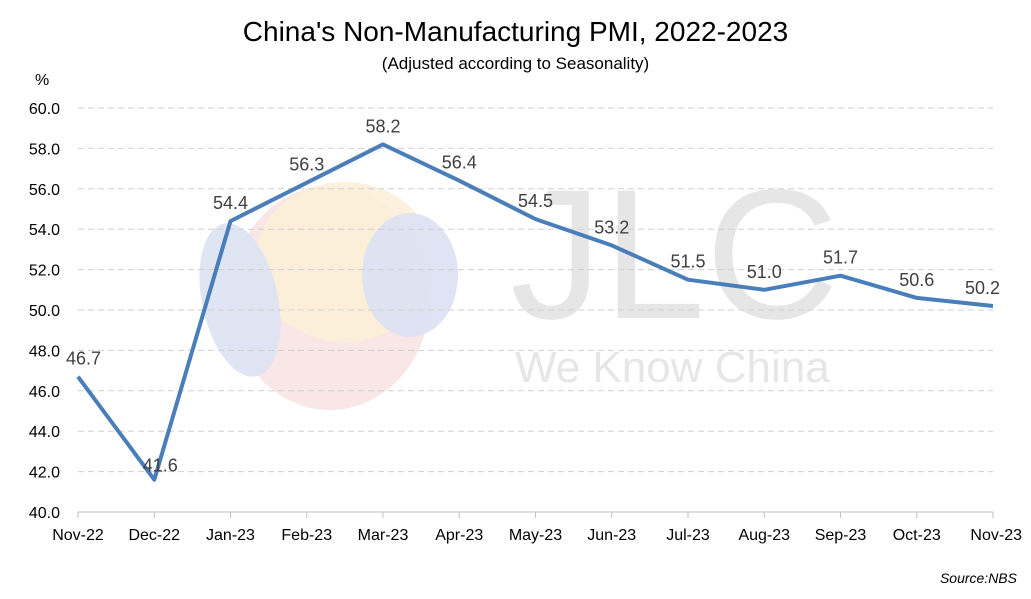  Describe the element at coordinates (44, 351) in the screenshot. I see `y-tick-label: 48.0` at that location.